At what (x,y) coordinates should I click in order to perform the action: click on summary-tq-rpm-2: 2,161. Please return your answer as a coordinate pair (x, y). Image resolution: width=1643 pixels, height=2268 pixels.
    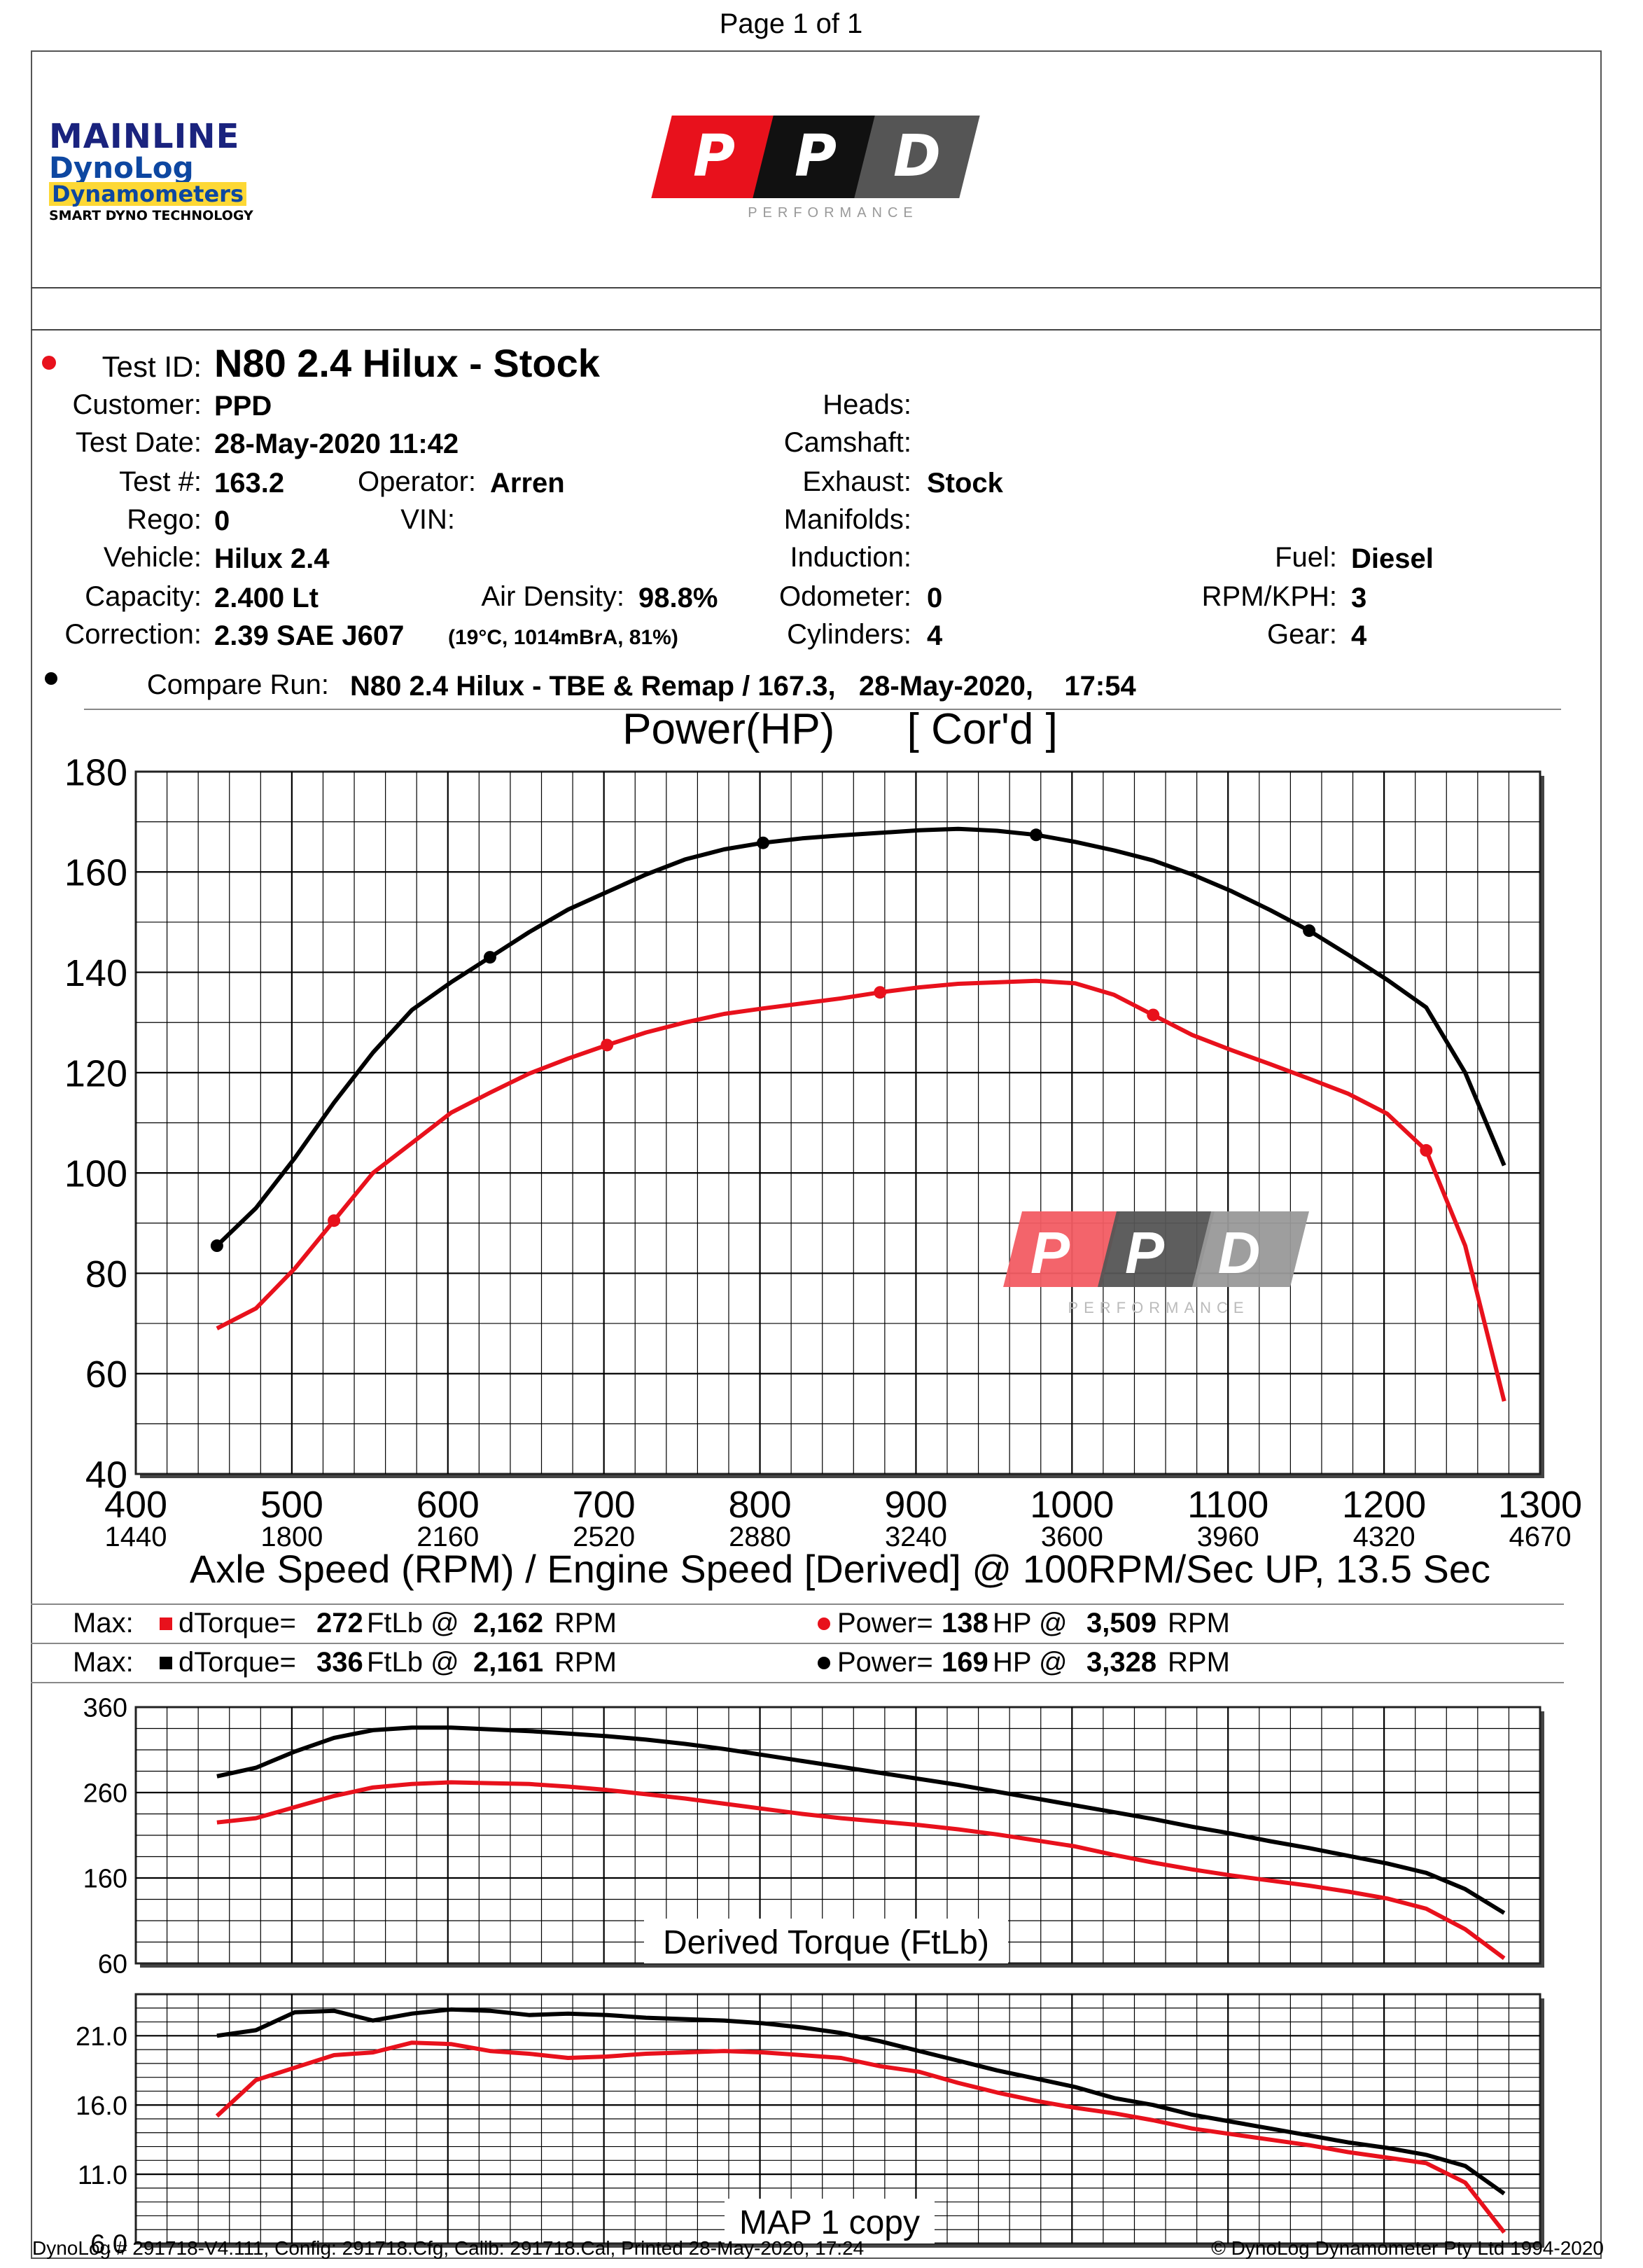
    Looking at the image, I should click on (508, 1662).